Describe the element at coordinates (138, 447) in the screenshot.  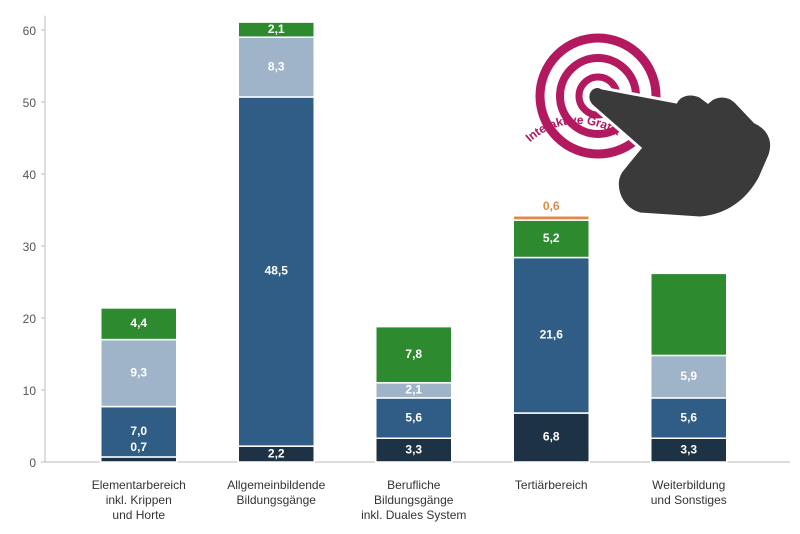
I see `data-label: 0,7` at that location.